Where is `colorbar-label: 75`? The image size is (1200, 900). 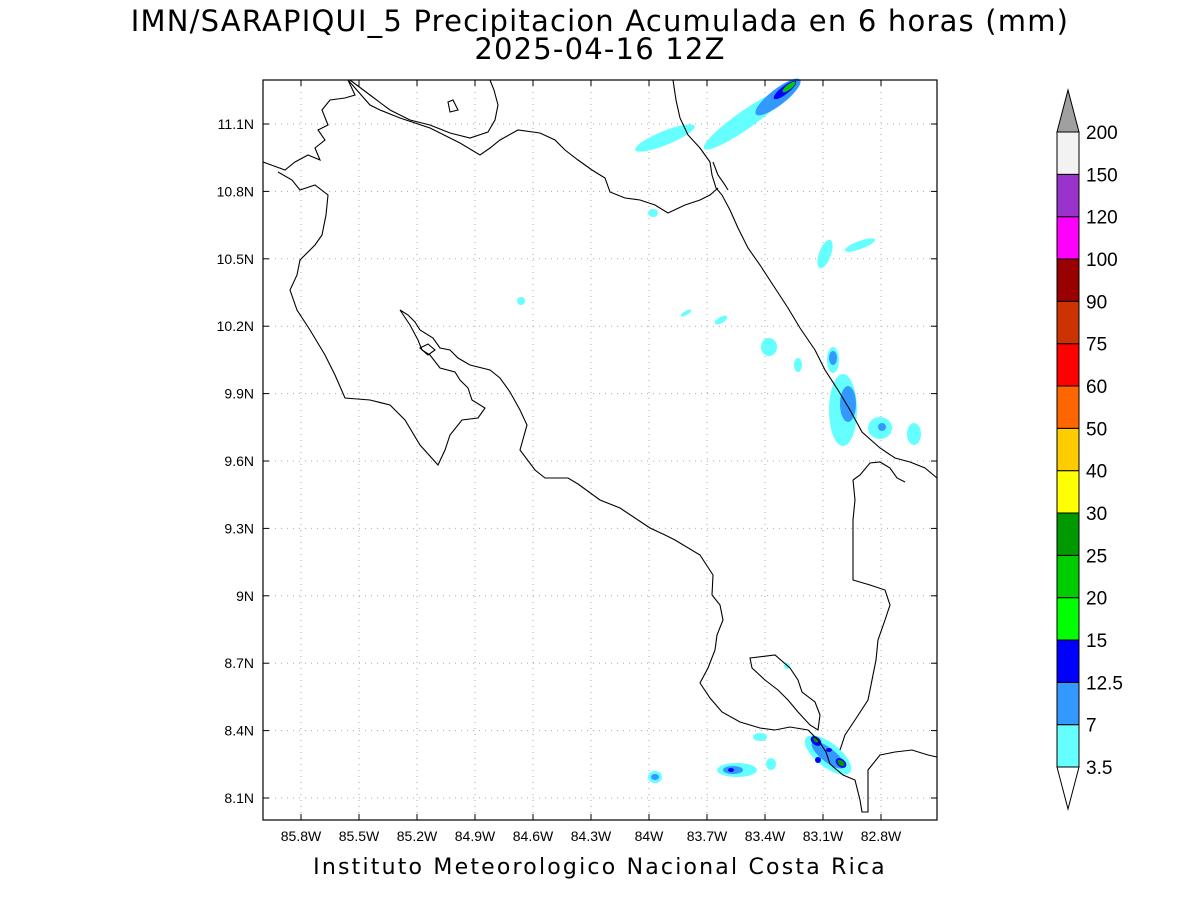
colorbar-label: 75 is located at coordinates (1096, 345).